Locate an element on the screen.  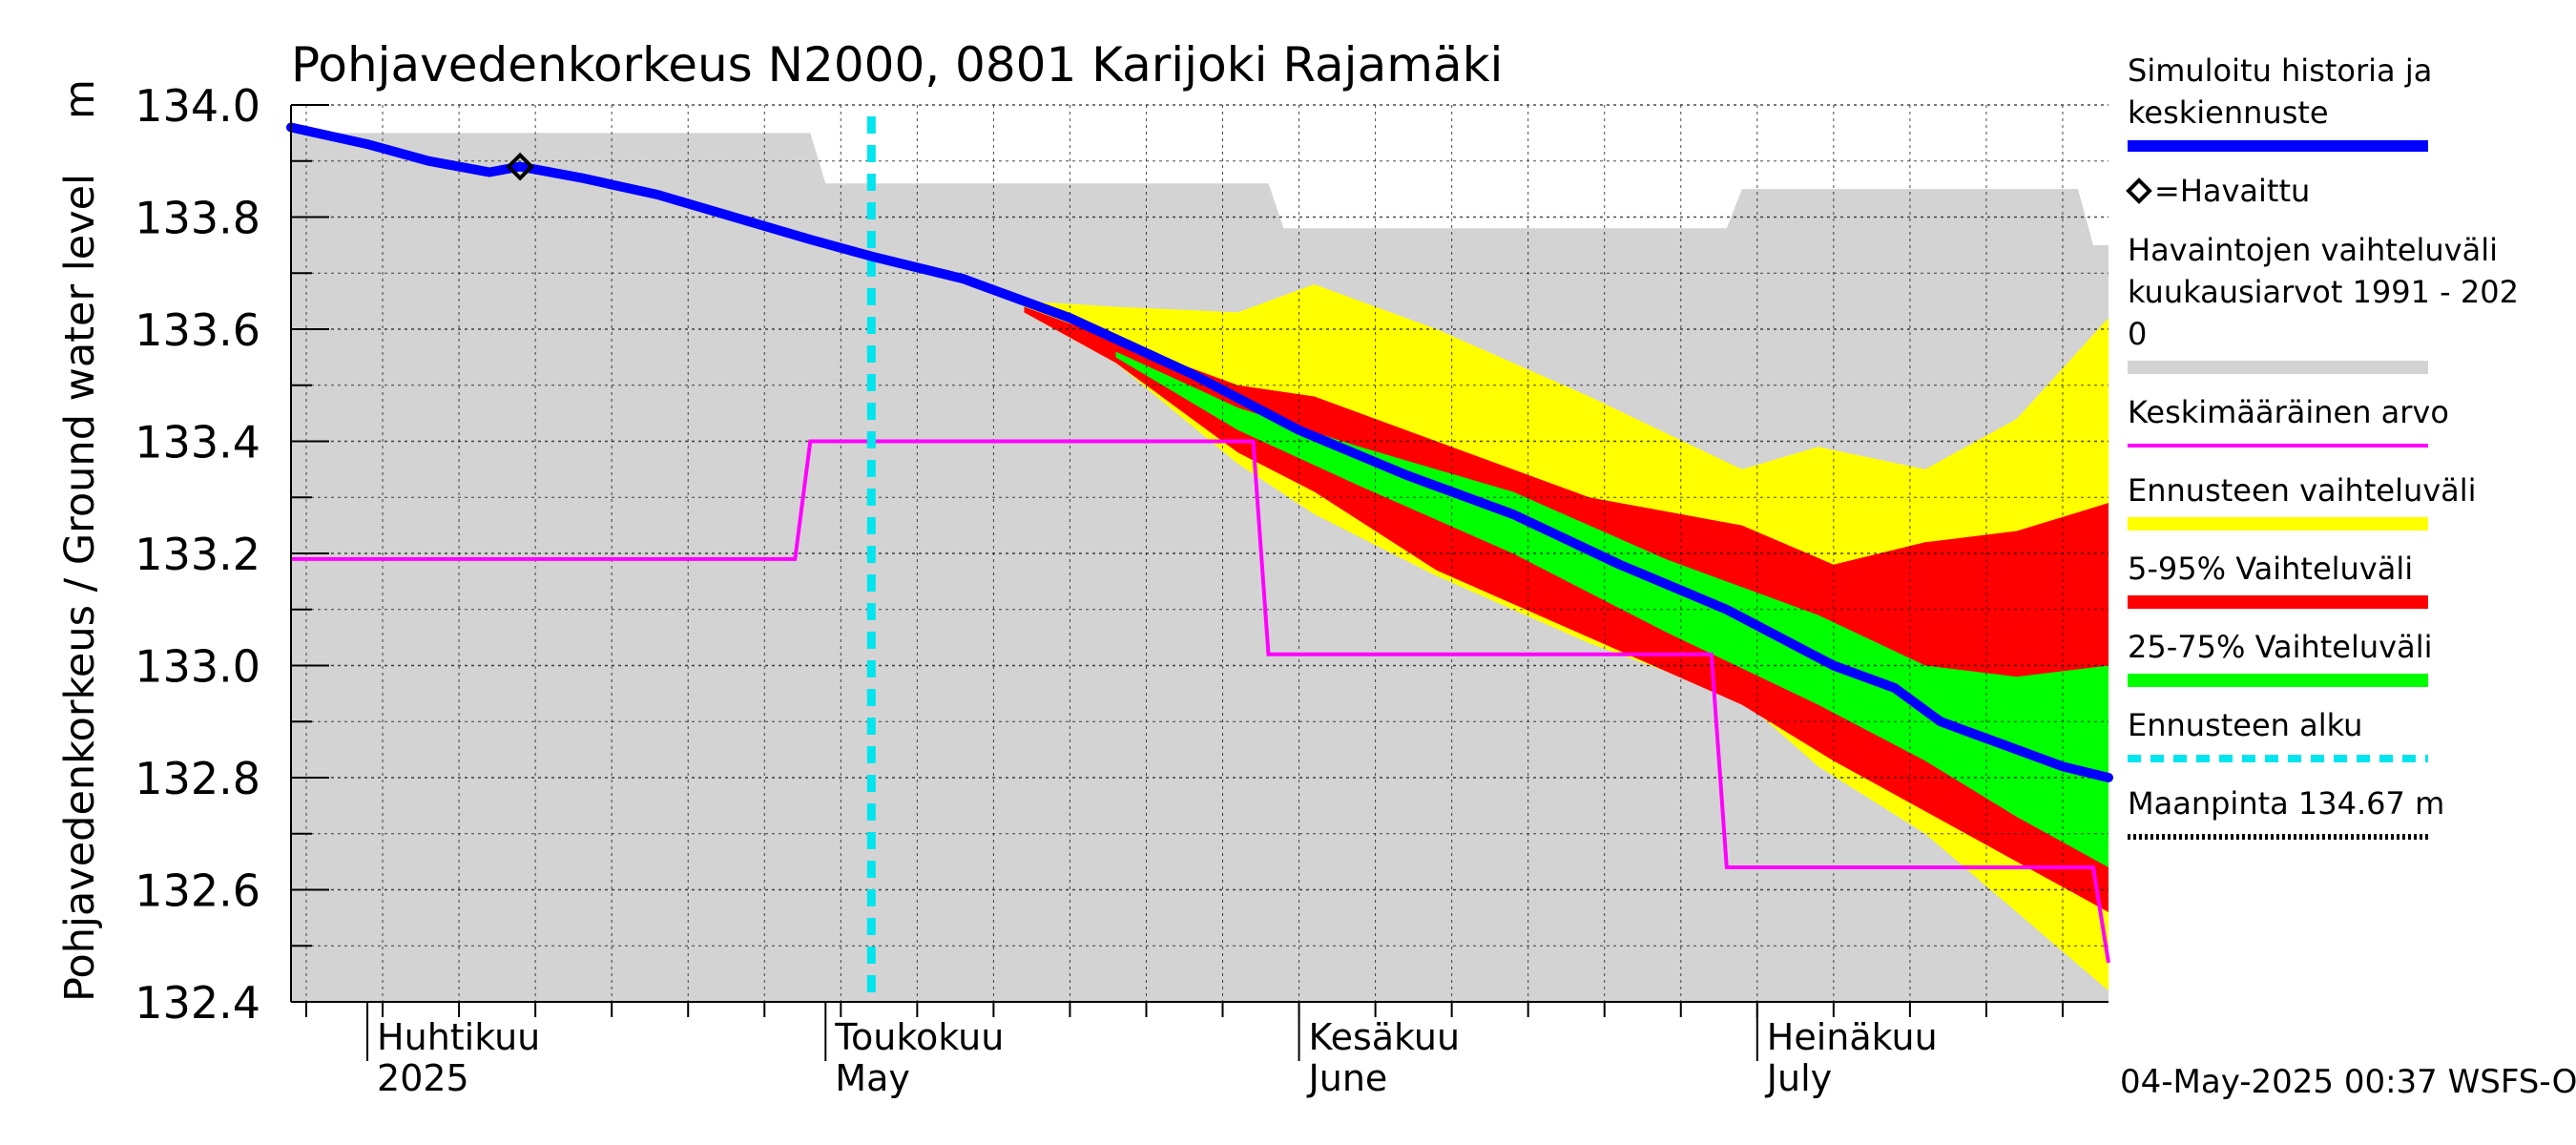
legend-label: 25-75% Vaihteluväli is located at coordinates (2280, 647).